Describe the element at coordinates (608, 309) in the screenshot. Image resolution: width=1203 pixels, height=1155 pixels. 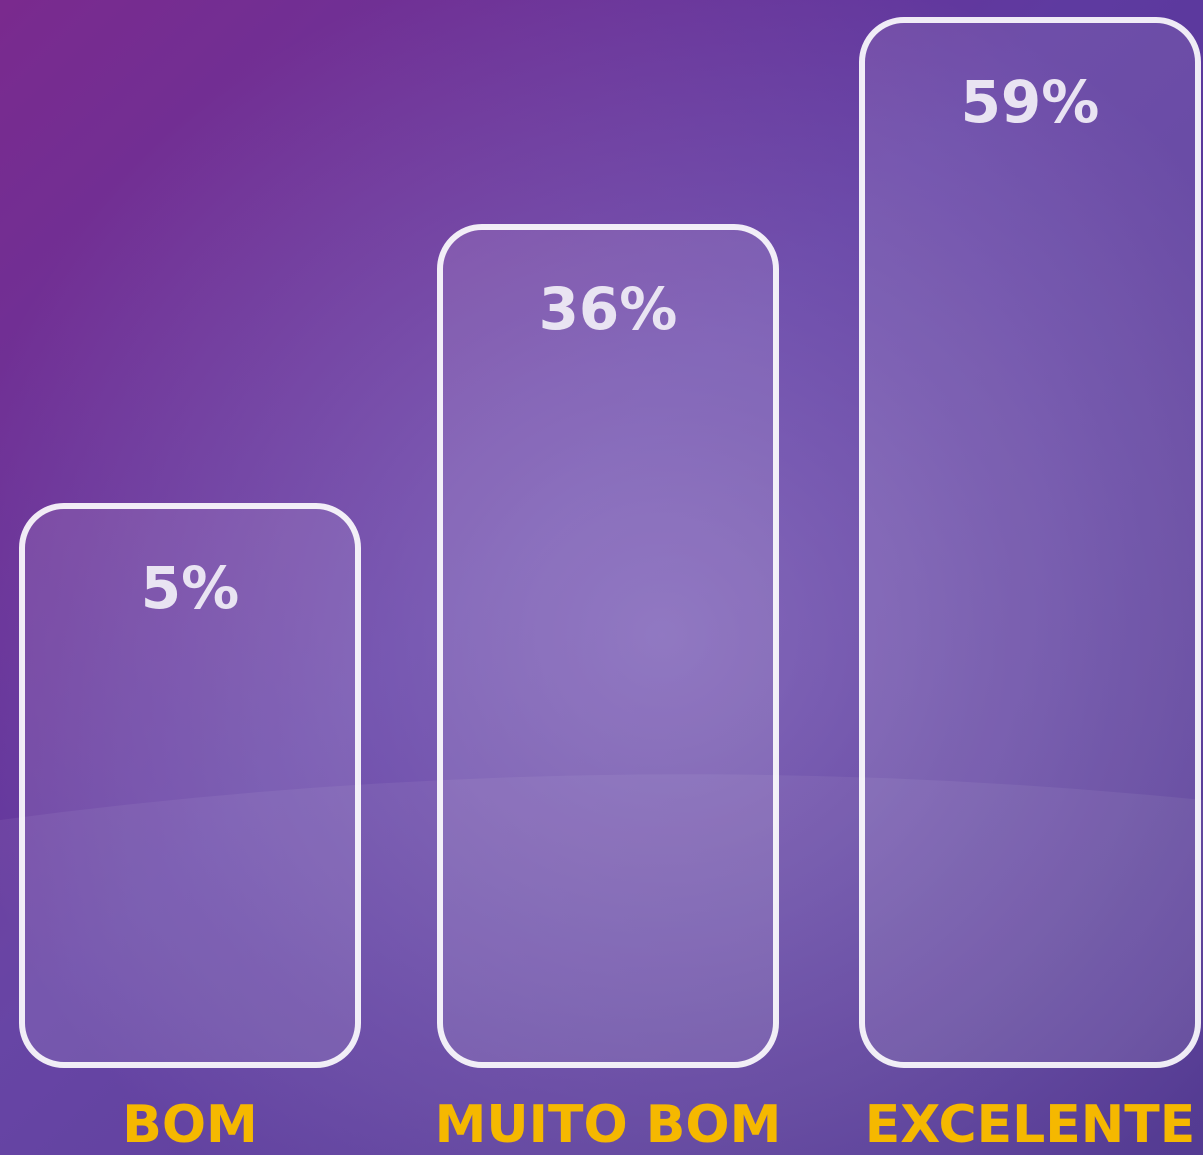
I see `value-label: 36%` at that location.